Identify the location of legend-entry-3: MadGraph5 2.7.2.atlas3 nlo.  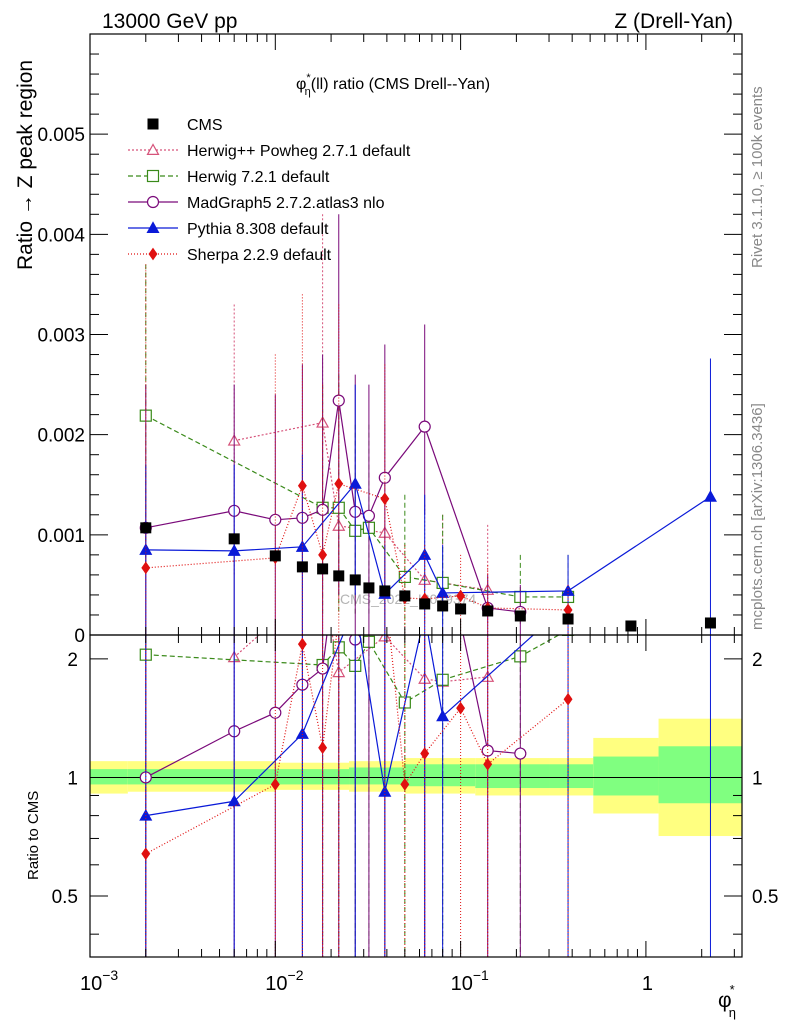
(256, 203).